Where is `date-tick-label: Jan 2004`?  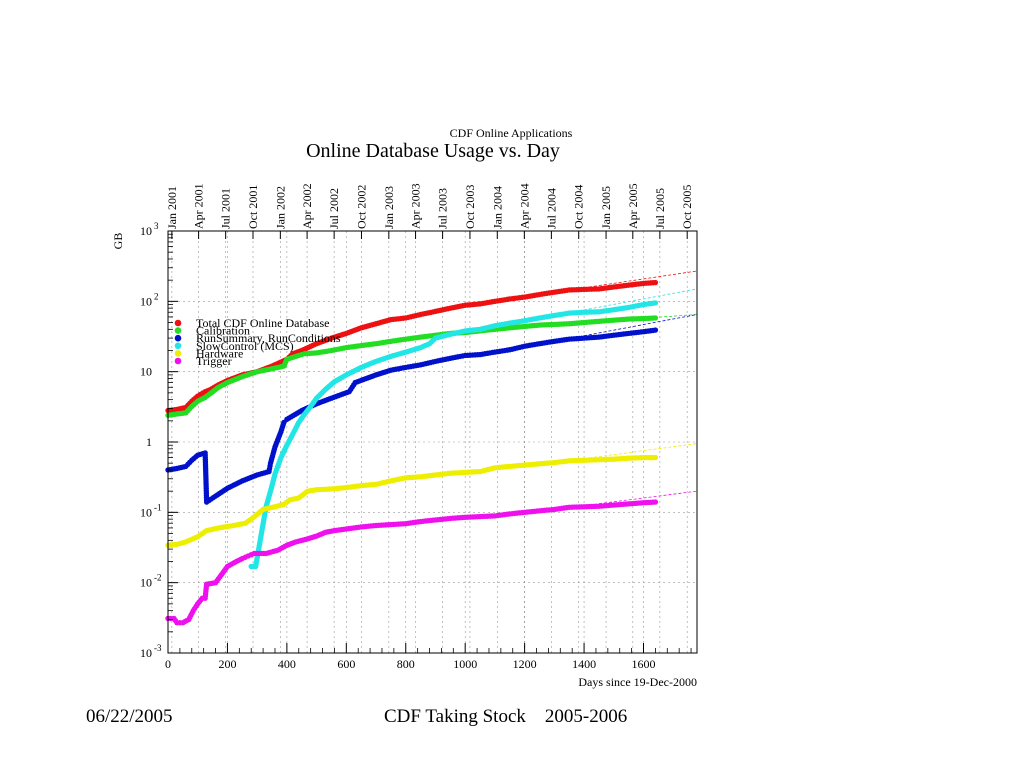
date-tick-label: Jan 2004 is located at coordinates (497, 207).